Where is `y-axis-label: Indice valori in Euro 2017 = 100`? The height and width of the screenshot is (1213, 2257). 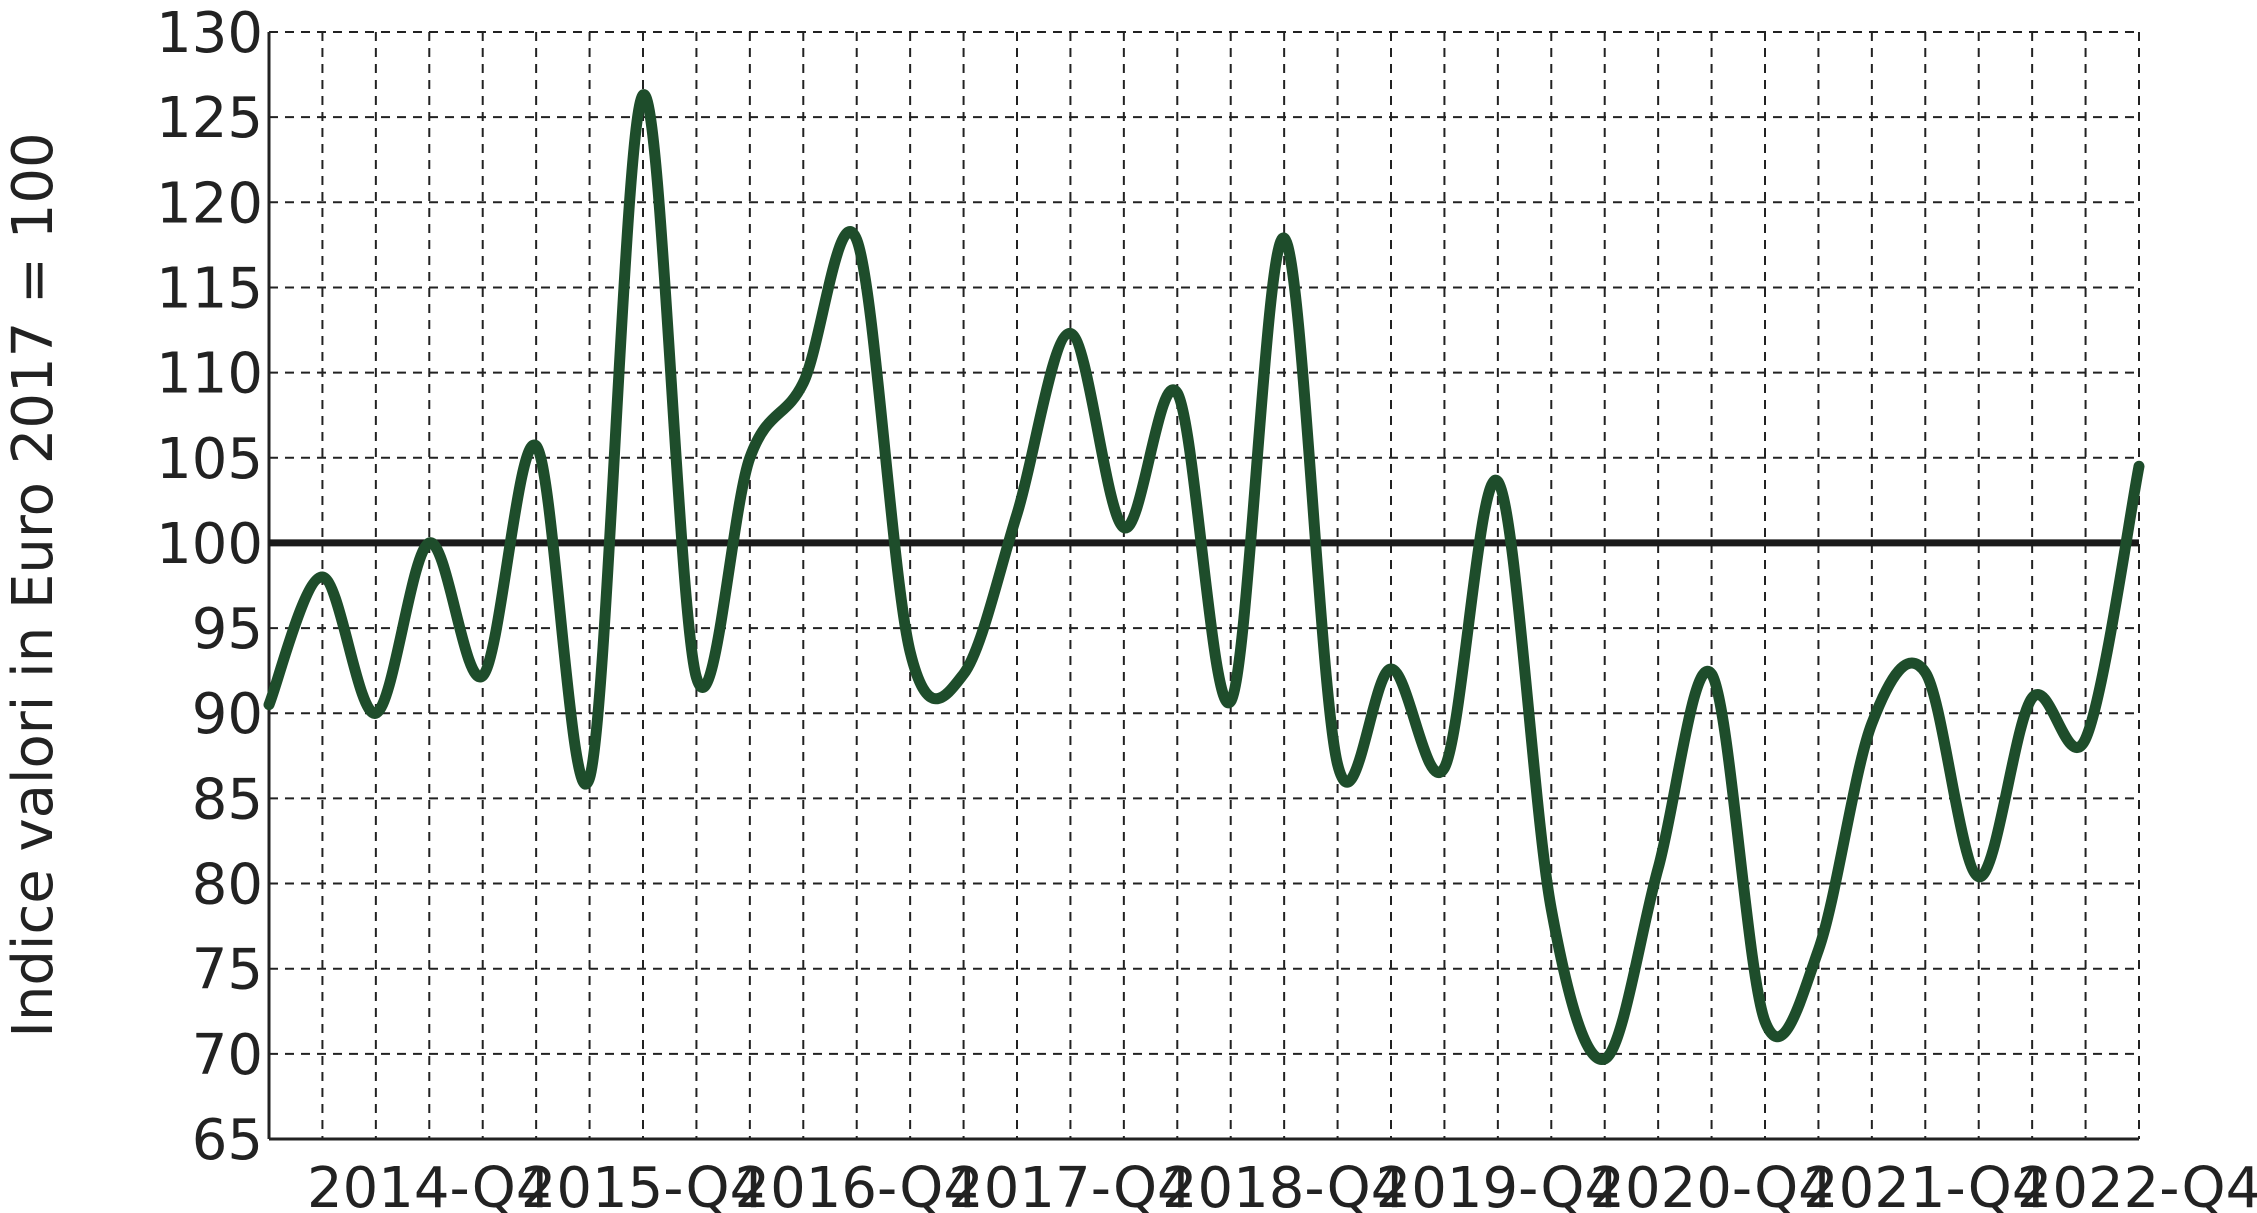 y-axis-label: Indice valori in Euro 2017 = 100 is located at coordinates (33, 584).